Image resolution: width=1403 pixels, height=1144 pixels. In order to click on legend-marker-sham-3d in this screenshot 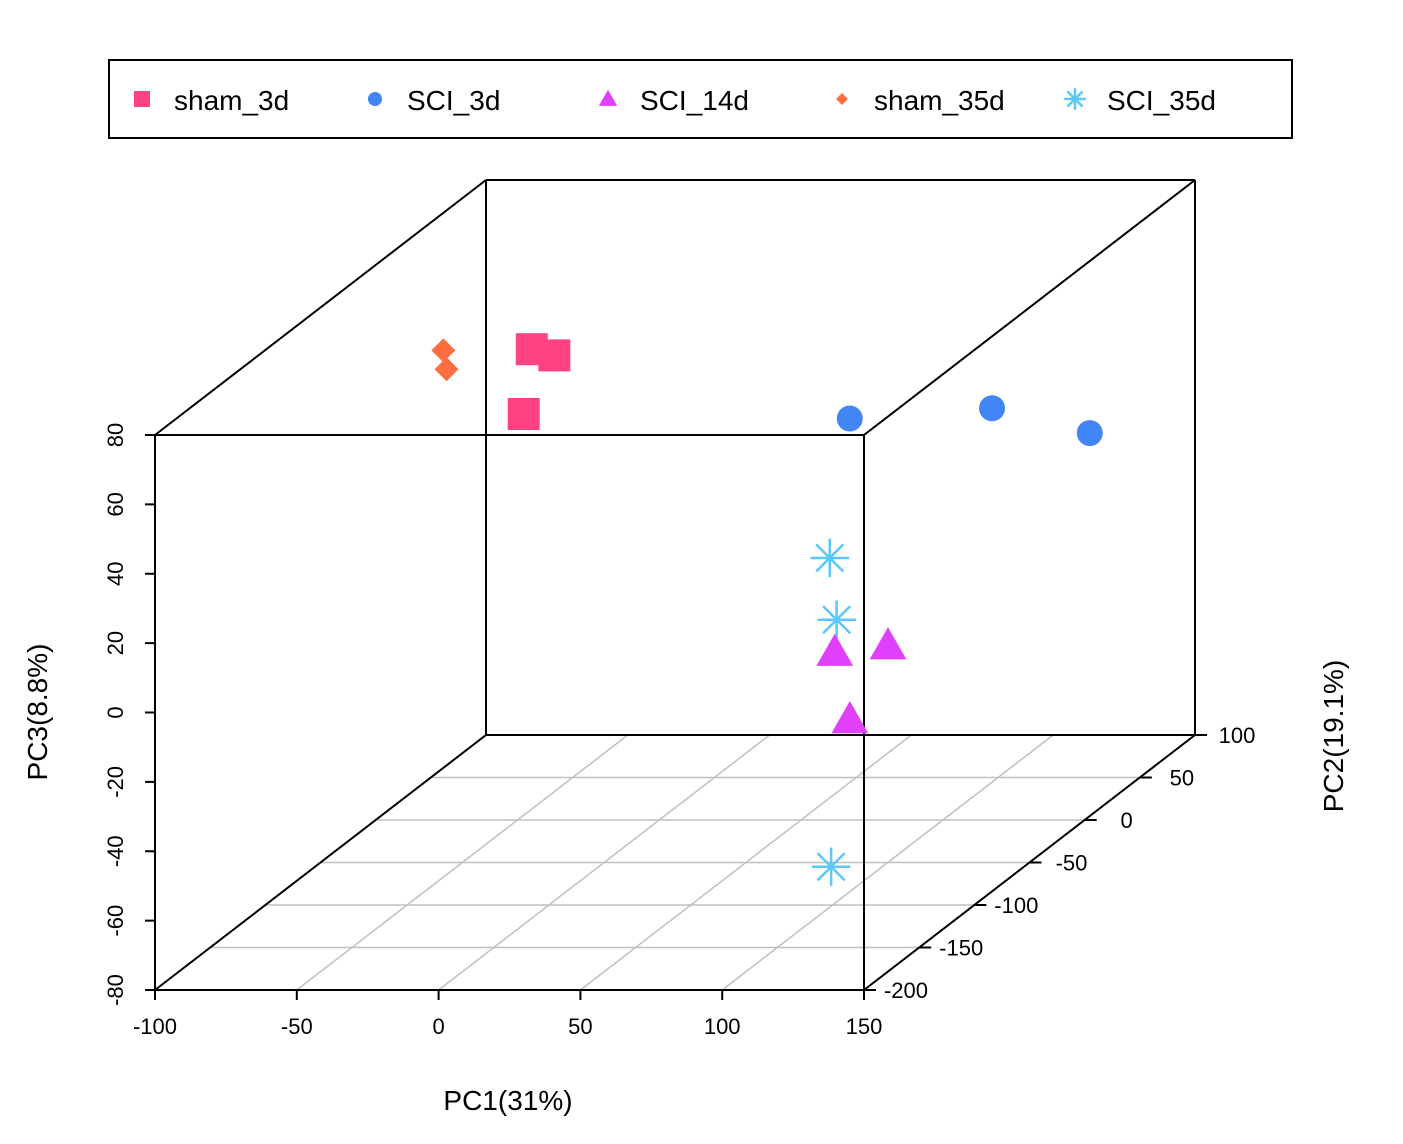, I will do `click(142, 99)`.